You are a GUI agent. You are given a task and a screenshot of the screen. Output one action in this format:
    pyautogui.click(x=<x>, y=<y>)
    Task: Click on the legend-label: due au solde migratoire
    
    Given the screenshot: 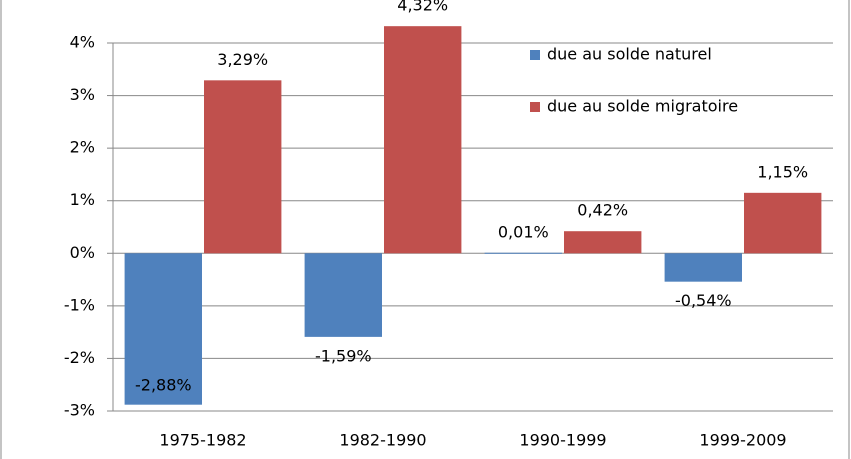 What is the action you would take?
    pyautogui.click(x=642, y=106)
    